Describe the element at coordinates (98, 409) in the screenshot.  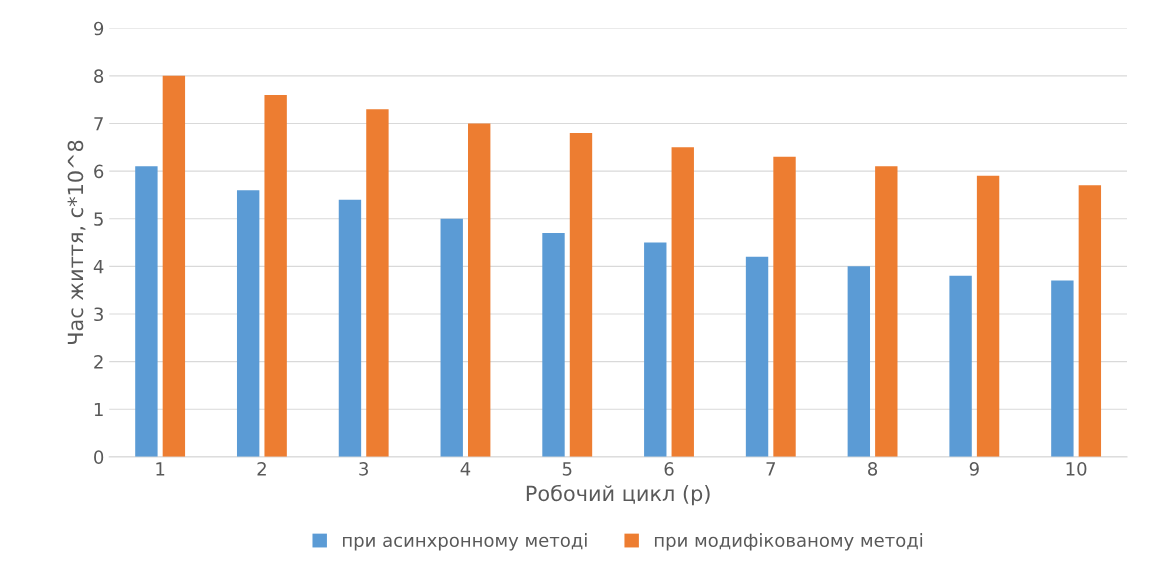
I see `y-tick-label: 1` at that location.